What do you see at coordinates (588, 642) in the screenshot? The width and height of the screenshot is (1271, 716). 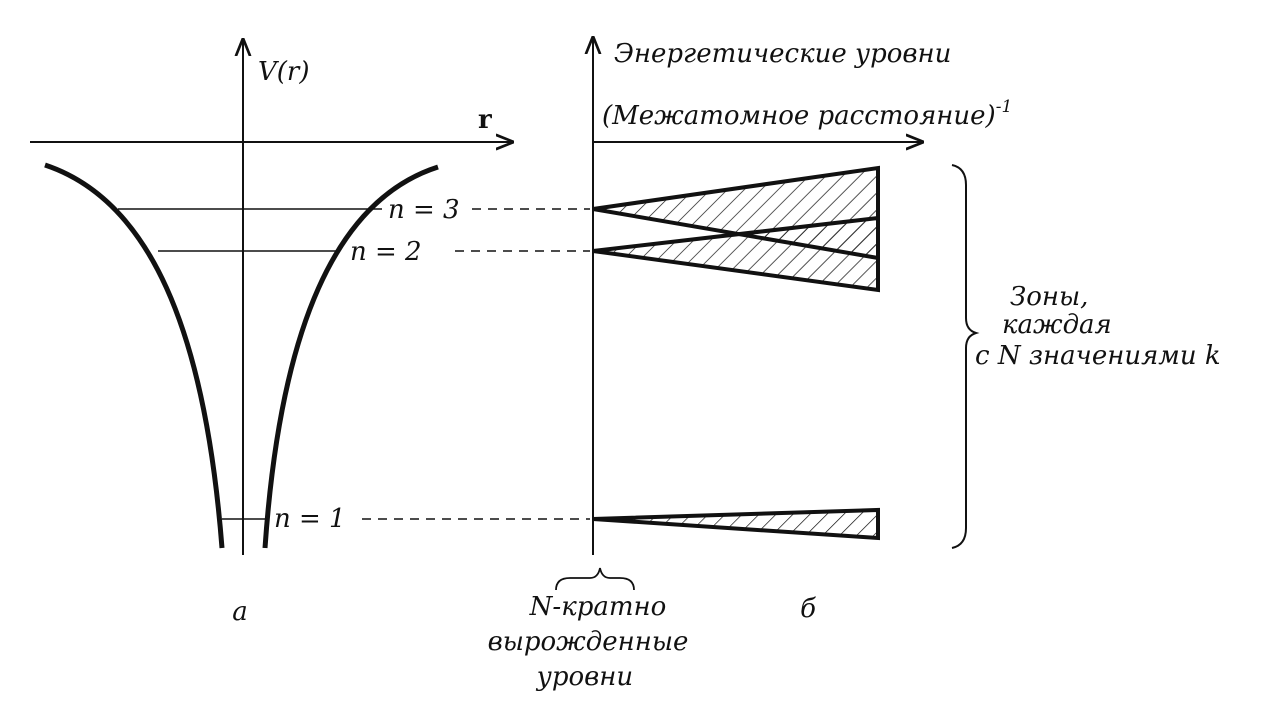 I see `degenerate-note: вырожденные` at bounding box center [588, 642].